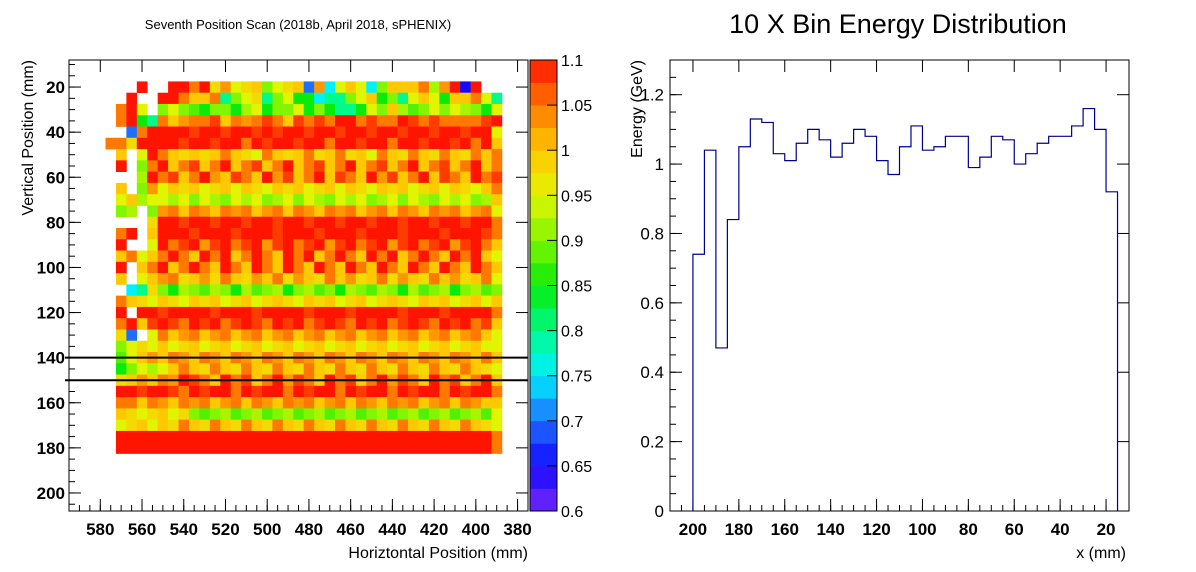 Image resolution: width=1196 pixels, height=572 pixels. I want to click on energy-x-tick-label: 200, so click(693, 529).